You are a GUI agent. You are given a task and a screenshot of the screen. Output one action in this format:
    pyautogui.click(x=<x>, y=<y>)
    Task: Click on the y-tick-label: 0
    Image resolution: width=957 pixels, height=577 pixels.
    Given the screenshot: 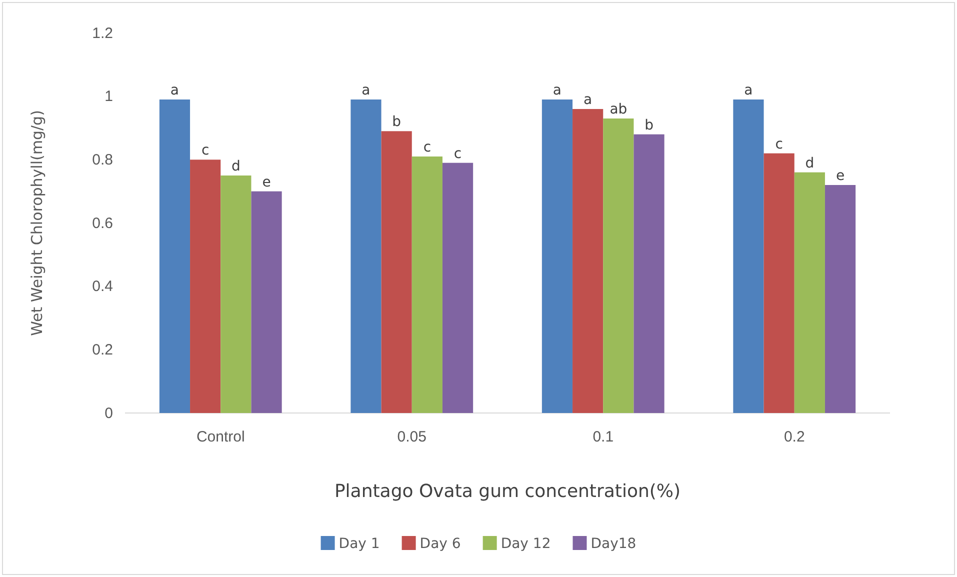 What is the action you would take?
    pyautogui.click(x=108, y=413)
    